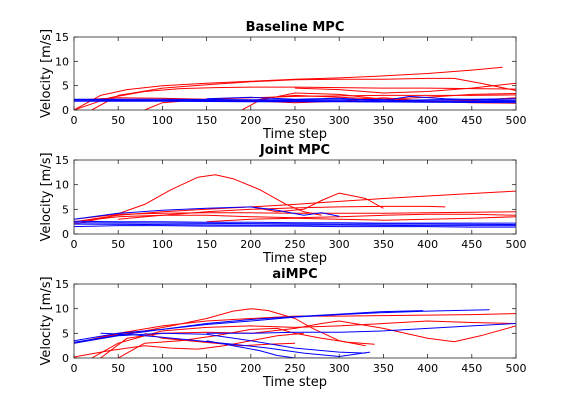 The height and width of the screenshot is (413, 570). I want to click on chart-title: Baseline MPC, so click(295, 27).